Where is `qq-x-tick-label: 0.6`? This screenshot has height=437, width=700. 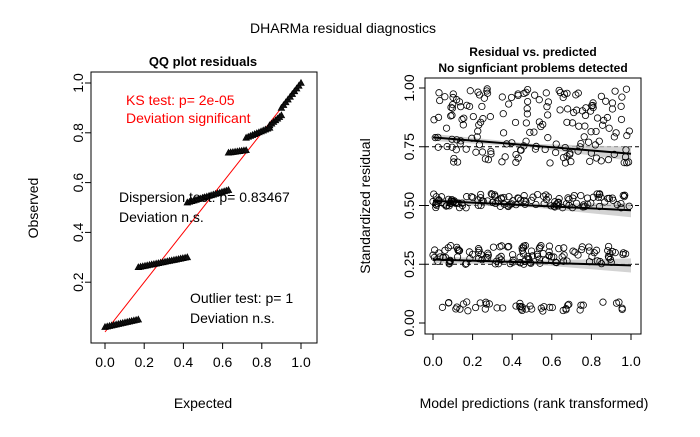 qq-x-tick-label: 0.6 is located at coordinates (223, 362).